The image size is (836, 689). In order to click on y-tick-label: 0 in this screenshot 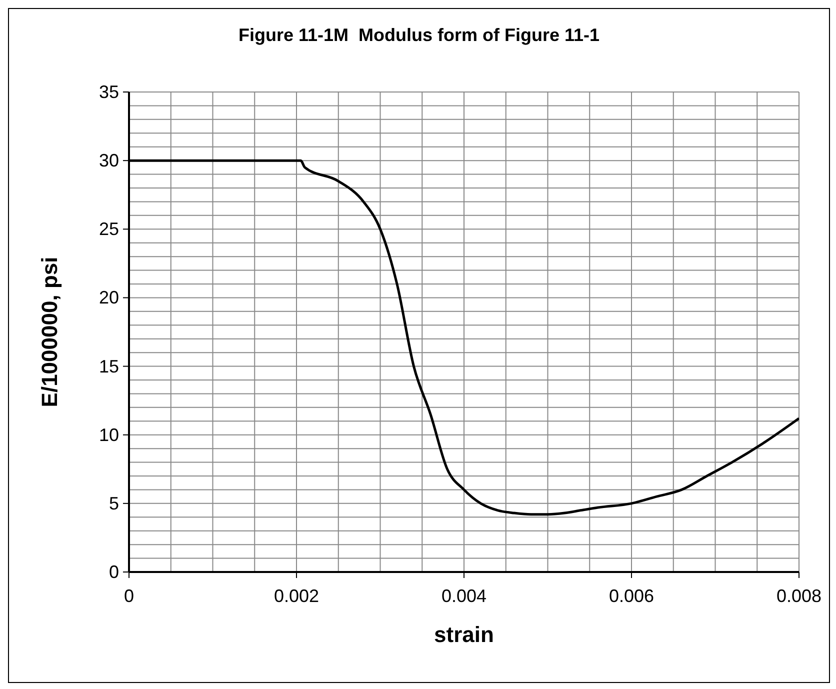, I will do `click(113, 572)`.